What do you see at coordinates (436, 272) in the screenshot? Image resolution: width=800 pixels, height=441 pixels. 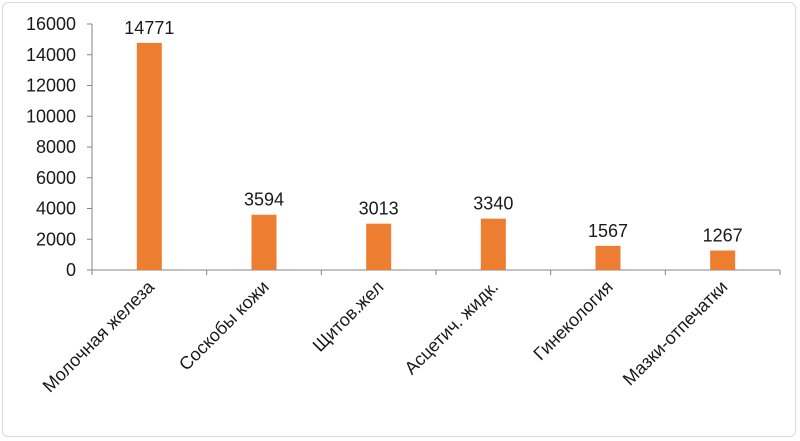 I see `x-axis` at bounding box center [436, 272].